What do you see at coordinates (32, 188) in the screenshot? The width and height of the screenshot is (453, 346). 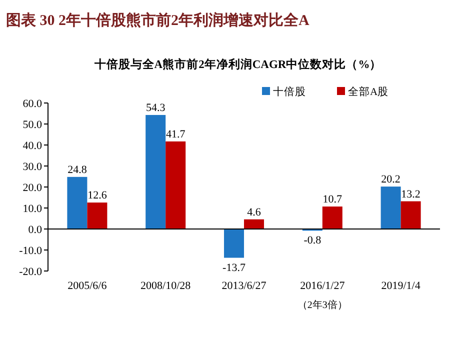 I see `ytick: 20.0` at bounding box center [32, 188].